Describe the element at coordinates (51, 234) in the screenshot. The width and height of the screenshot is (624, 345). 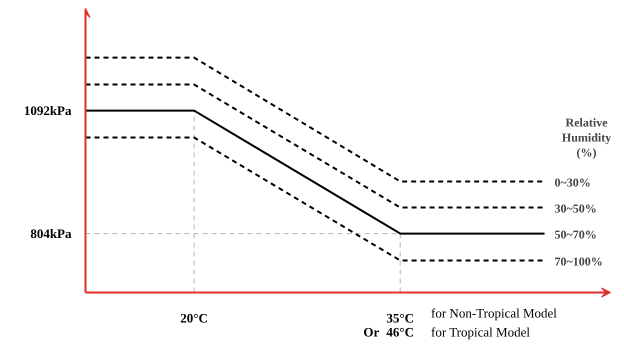
I see `y-tick-label: 804kPa` at that location.